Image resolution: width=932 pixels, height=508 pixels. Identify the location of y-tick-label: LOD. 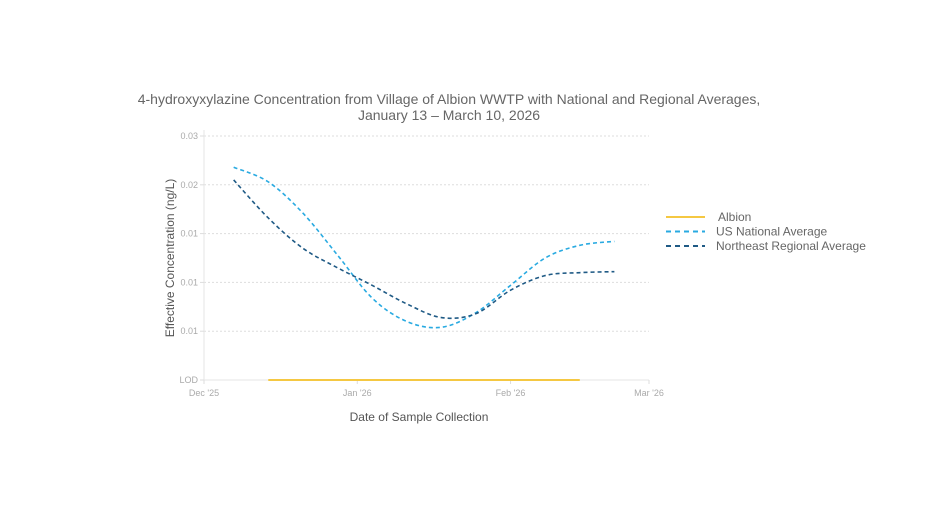
(188, 380).